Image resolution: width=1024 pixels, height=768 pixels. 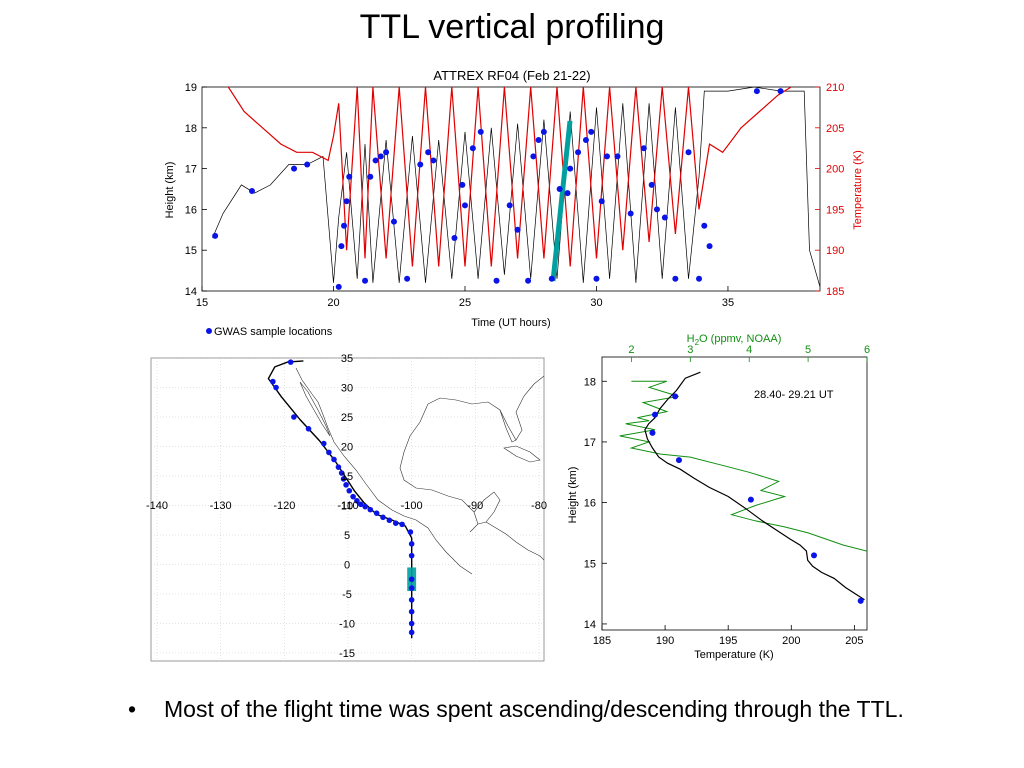 I want to click on latitude-label: 25, so click(x=347, y=418).